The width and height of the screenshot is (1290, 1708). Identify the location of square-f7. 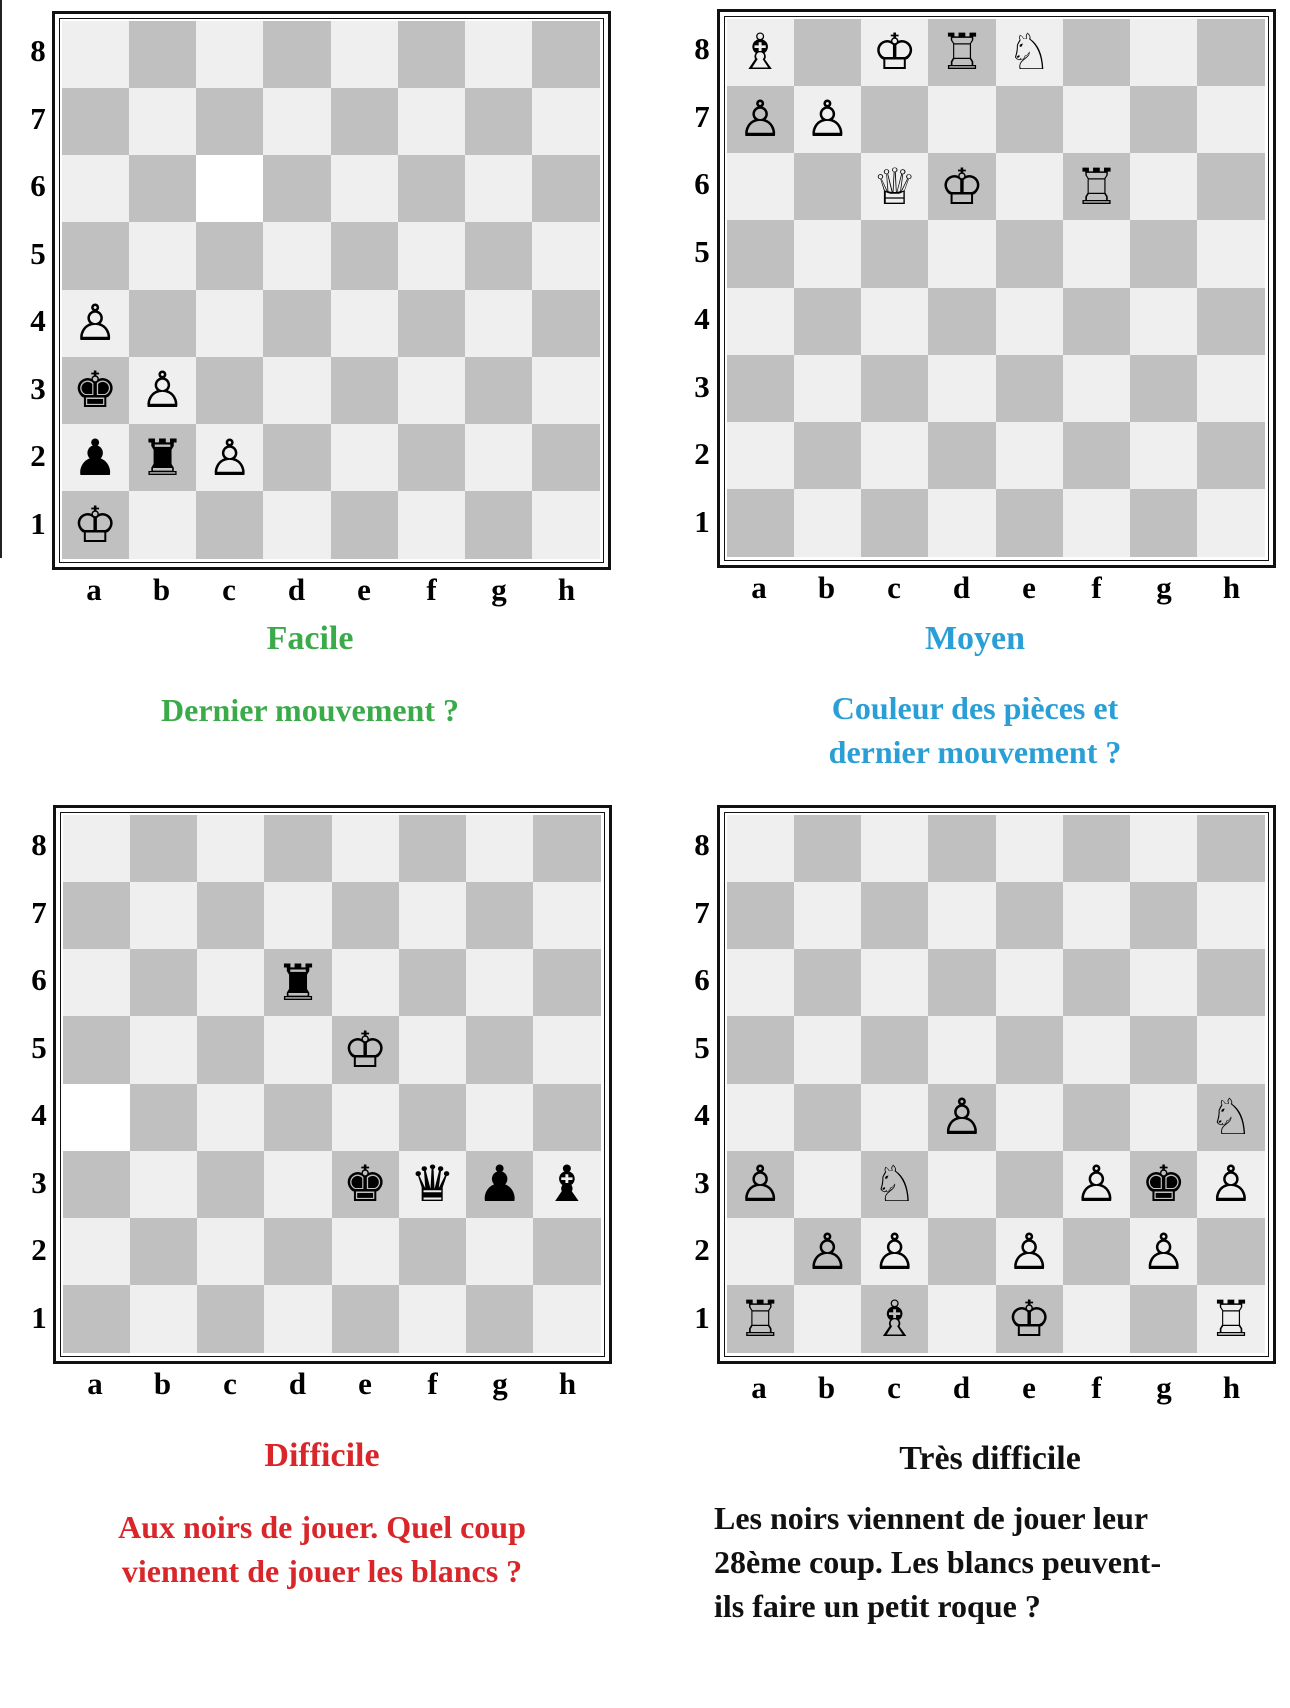
(1096, 119).